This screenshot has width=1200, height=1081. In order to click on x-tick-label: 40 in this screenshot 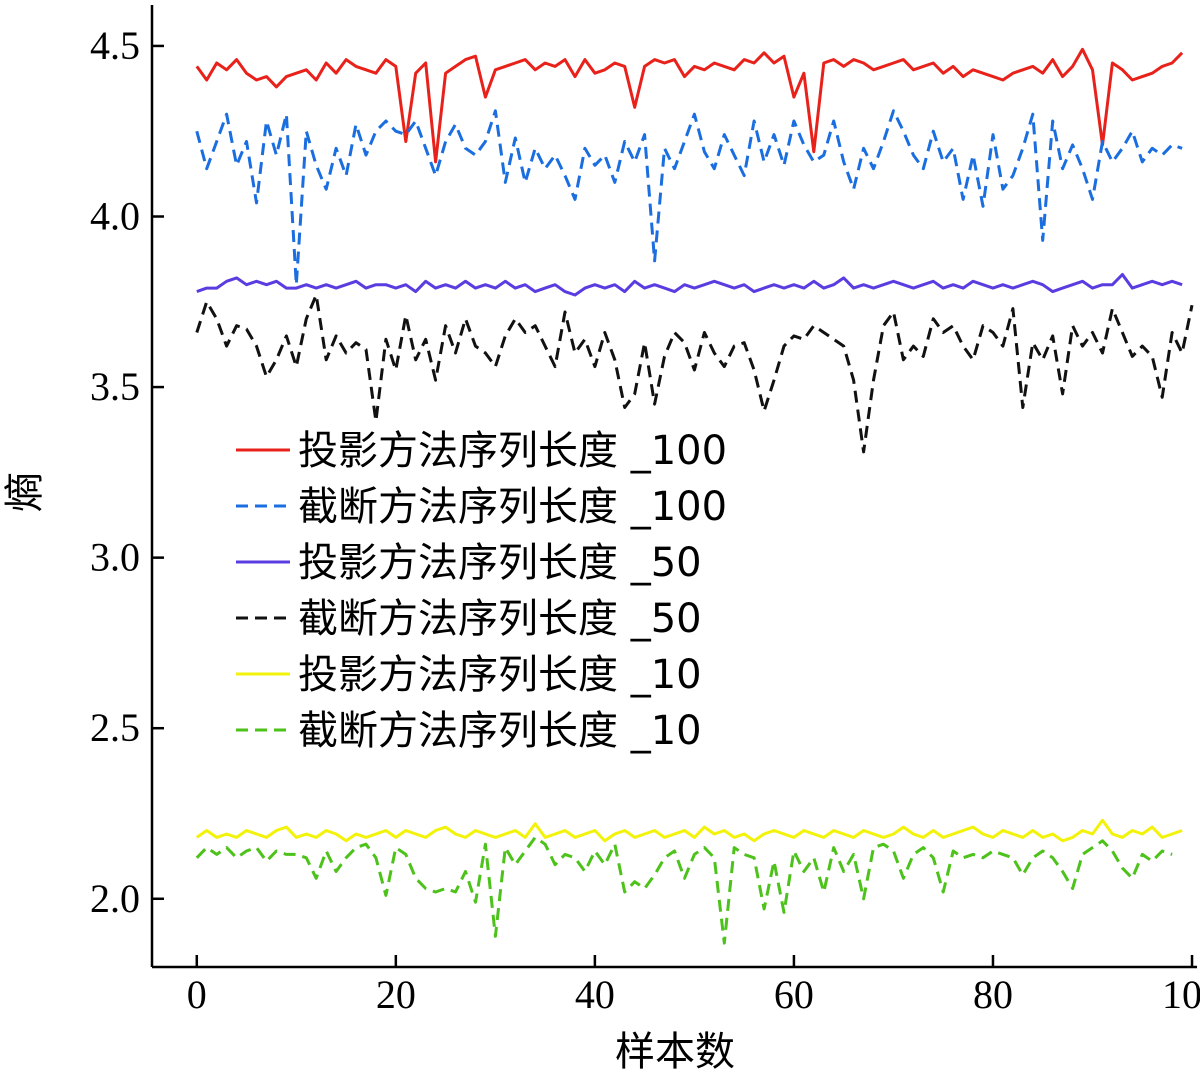, I will do `click(595, 994)`.